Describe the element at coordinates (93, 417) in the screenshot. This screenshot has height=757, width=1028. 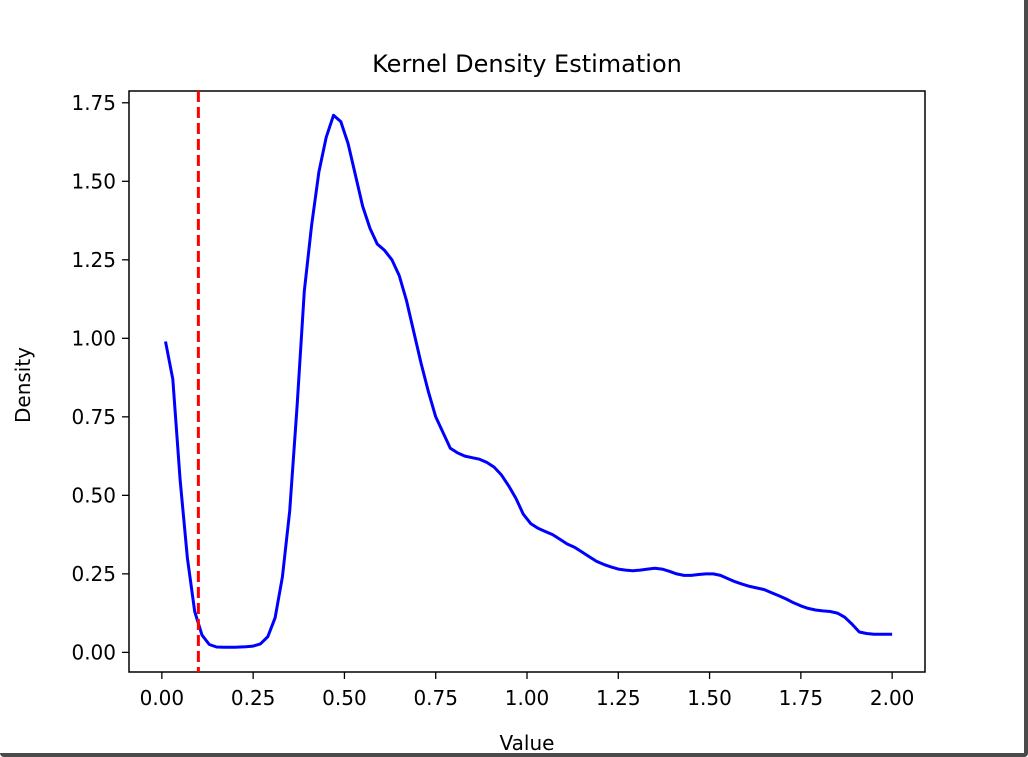
I see `y-tick-label: 0.75` at that location.